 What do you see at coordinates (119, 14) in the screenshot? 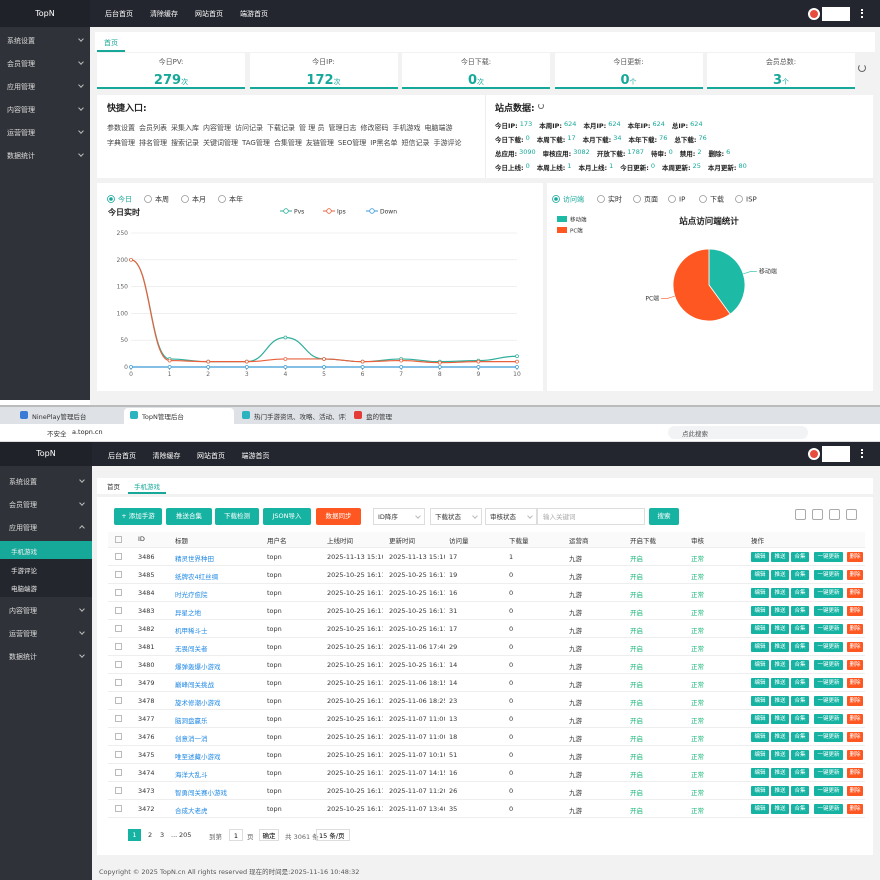
I see `nav-link: 后台首页` at bounding box center [119, 14].